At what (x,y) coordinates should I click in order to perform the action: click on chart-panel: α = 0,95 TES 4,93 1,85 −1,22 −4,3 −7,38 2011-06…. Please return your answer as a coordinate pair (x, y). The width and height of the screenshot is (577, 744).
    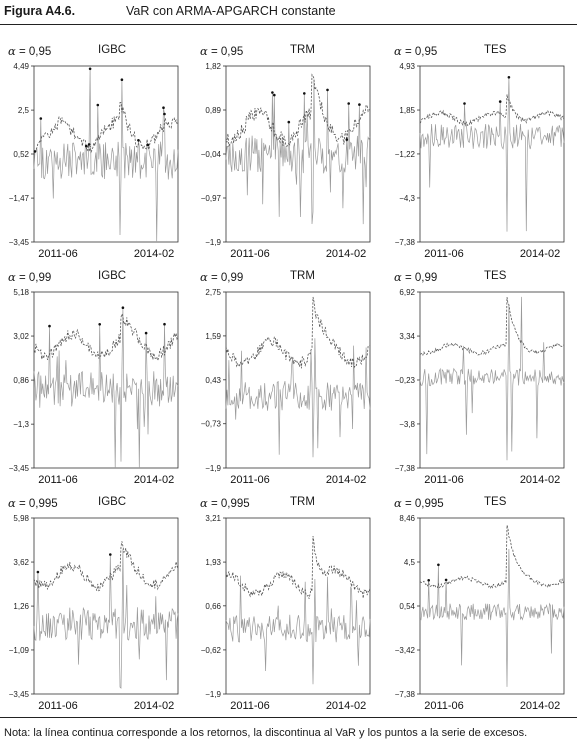
    Looking at the image, I should click on (482, 160).